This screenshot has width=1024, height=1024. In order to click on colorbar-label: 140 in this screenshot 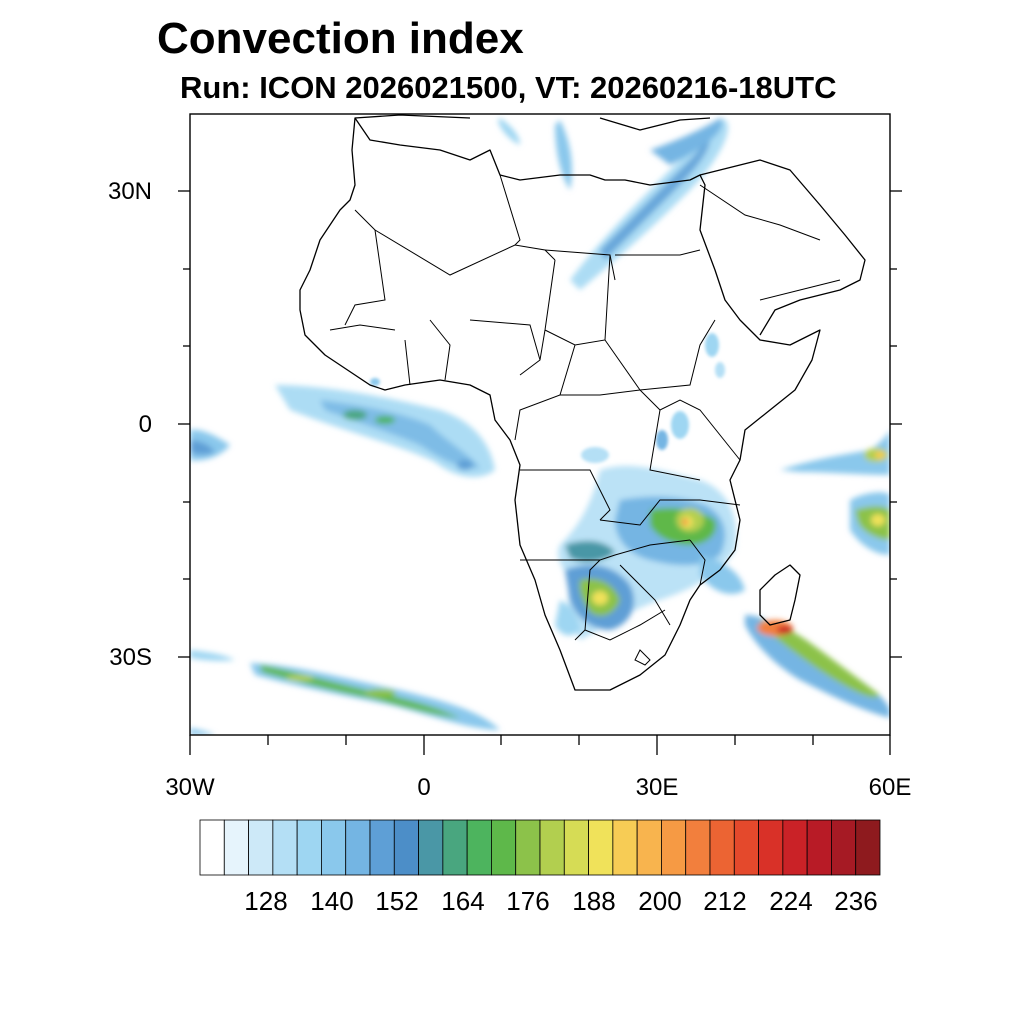, I will do `click(332, 901)`.